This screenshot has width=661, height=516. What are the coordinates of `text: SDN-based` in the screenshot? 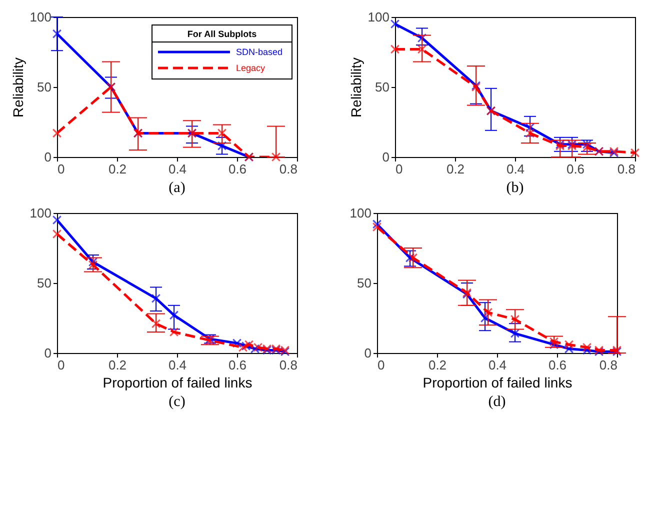 It's located at (259, 52).